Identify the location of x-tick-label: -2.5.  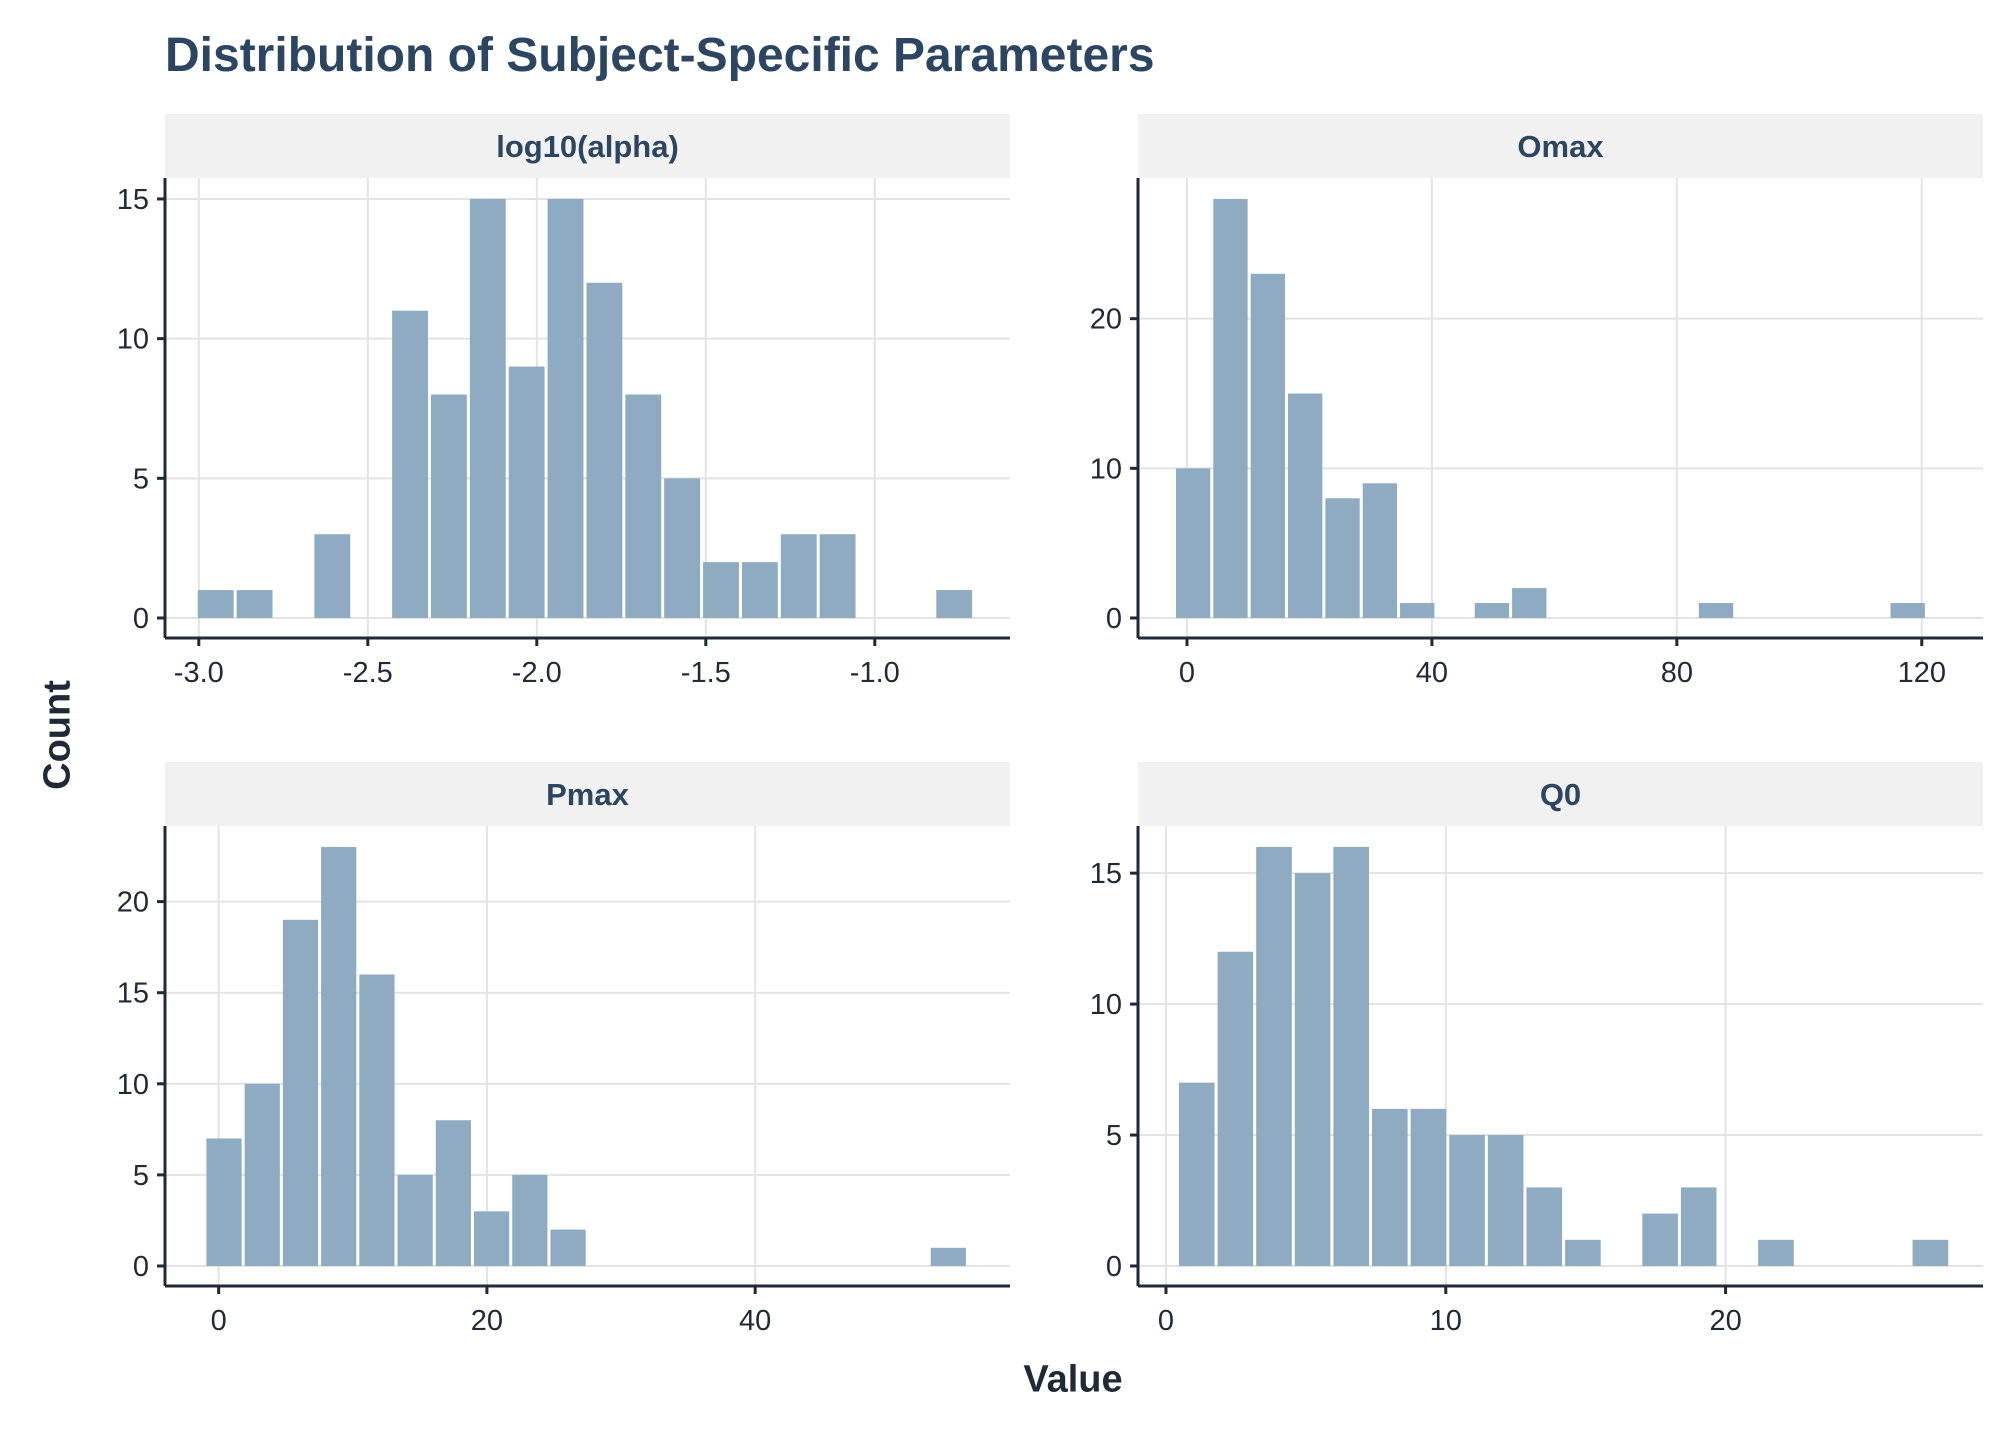
(368, 673).